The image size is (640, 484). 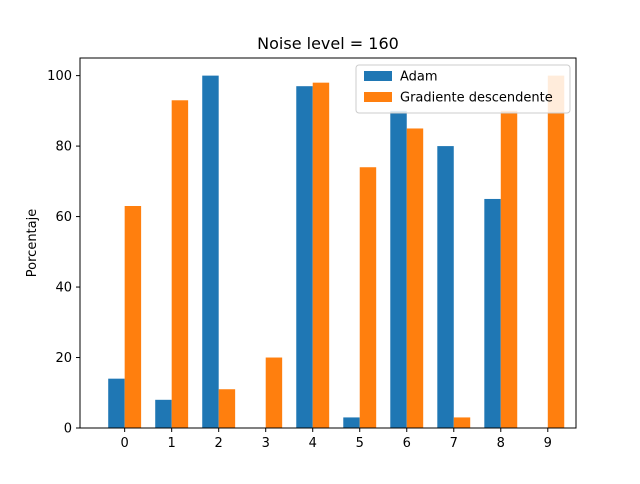 What do you see at coordinates (125, 443) in the screenshot?
I see `x-tick-label: 0` at bounding box center [125, 443].